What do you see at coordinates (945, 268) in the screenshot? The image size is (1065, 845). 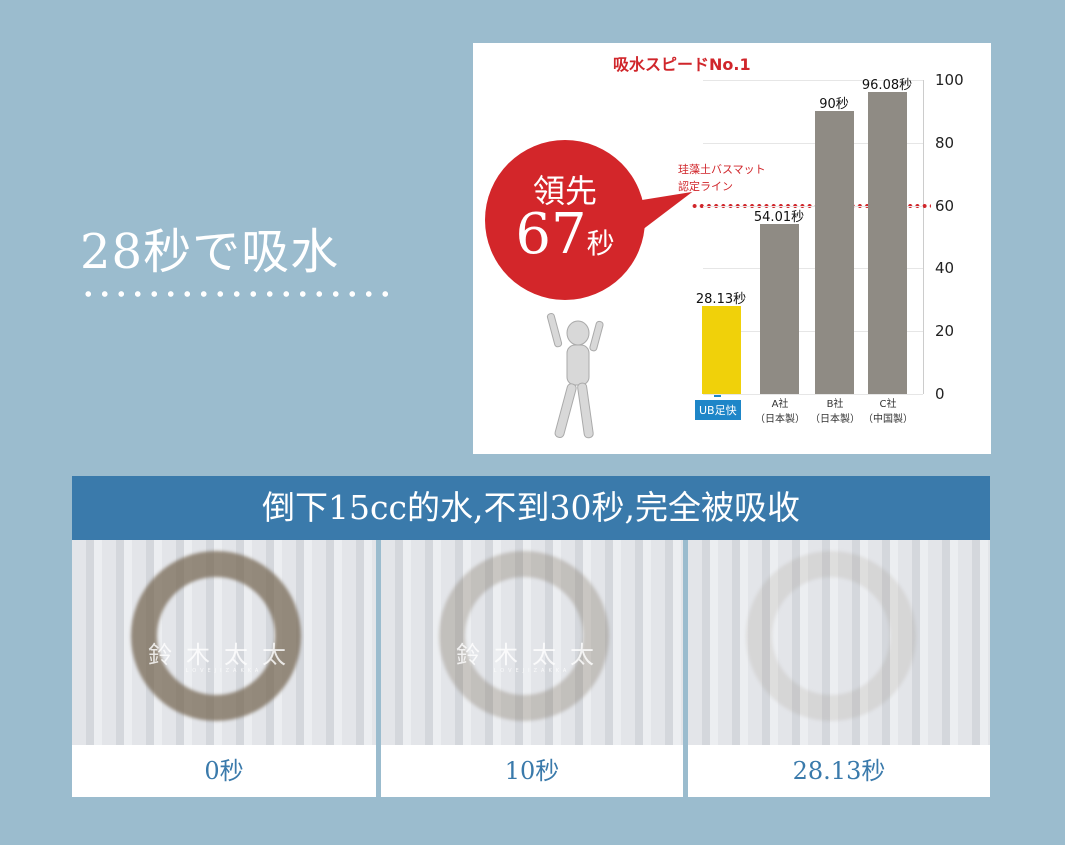 I see `y-tick-label: 40` at bounding box center [945, 268].